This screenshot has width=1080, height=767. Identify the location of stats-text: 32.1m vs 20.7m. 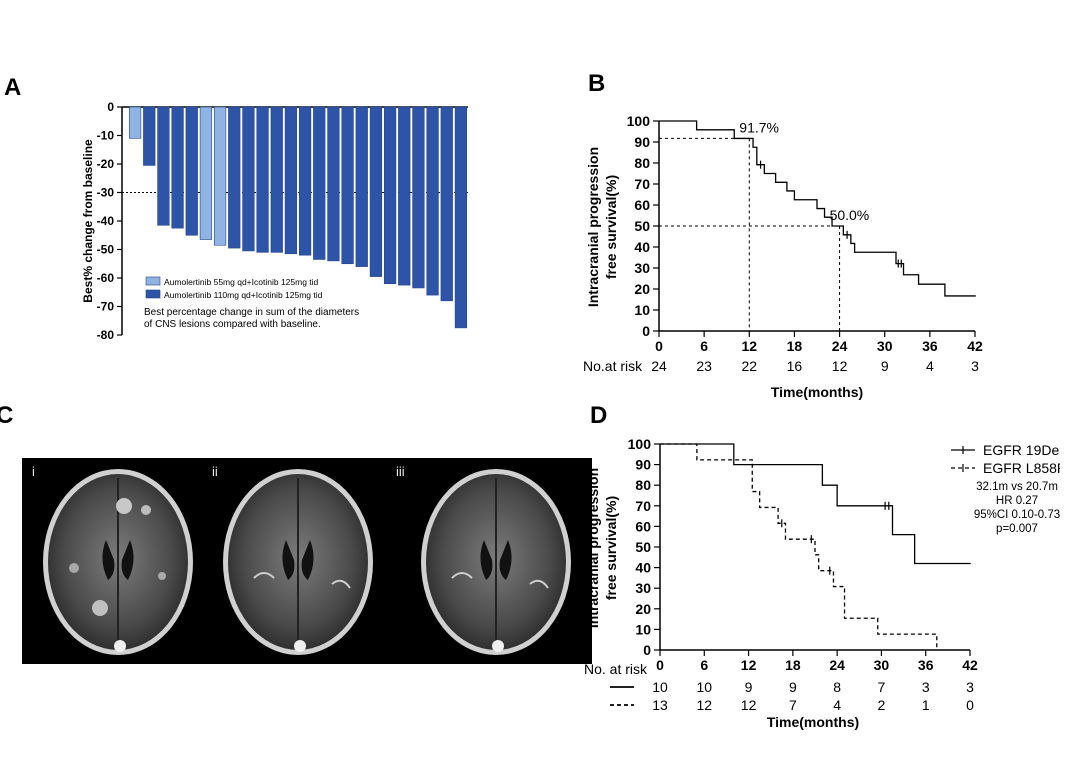
(1017, 487).